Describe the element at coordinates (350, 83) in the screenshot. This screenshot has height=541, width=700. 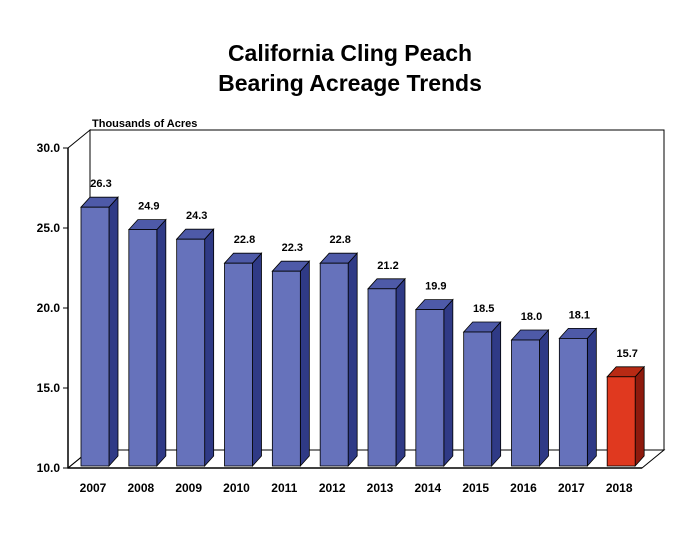
I see `chart-title-line-2: Bearing Acreage Trends` at that location.